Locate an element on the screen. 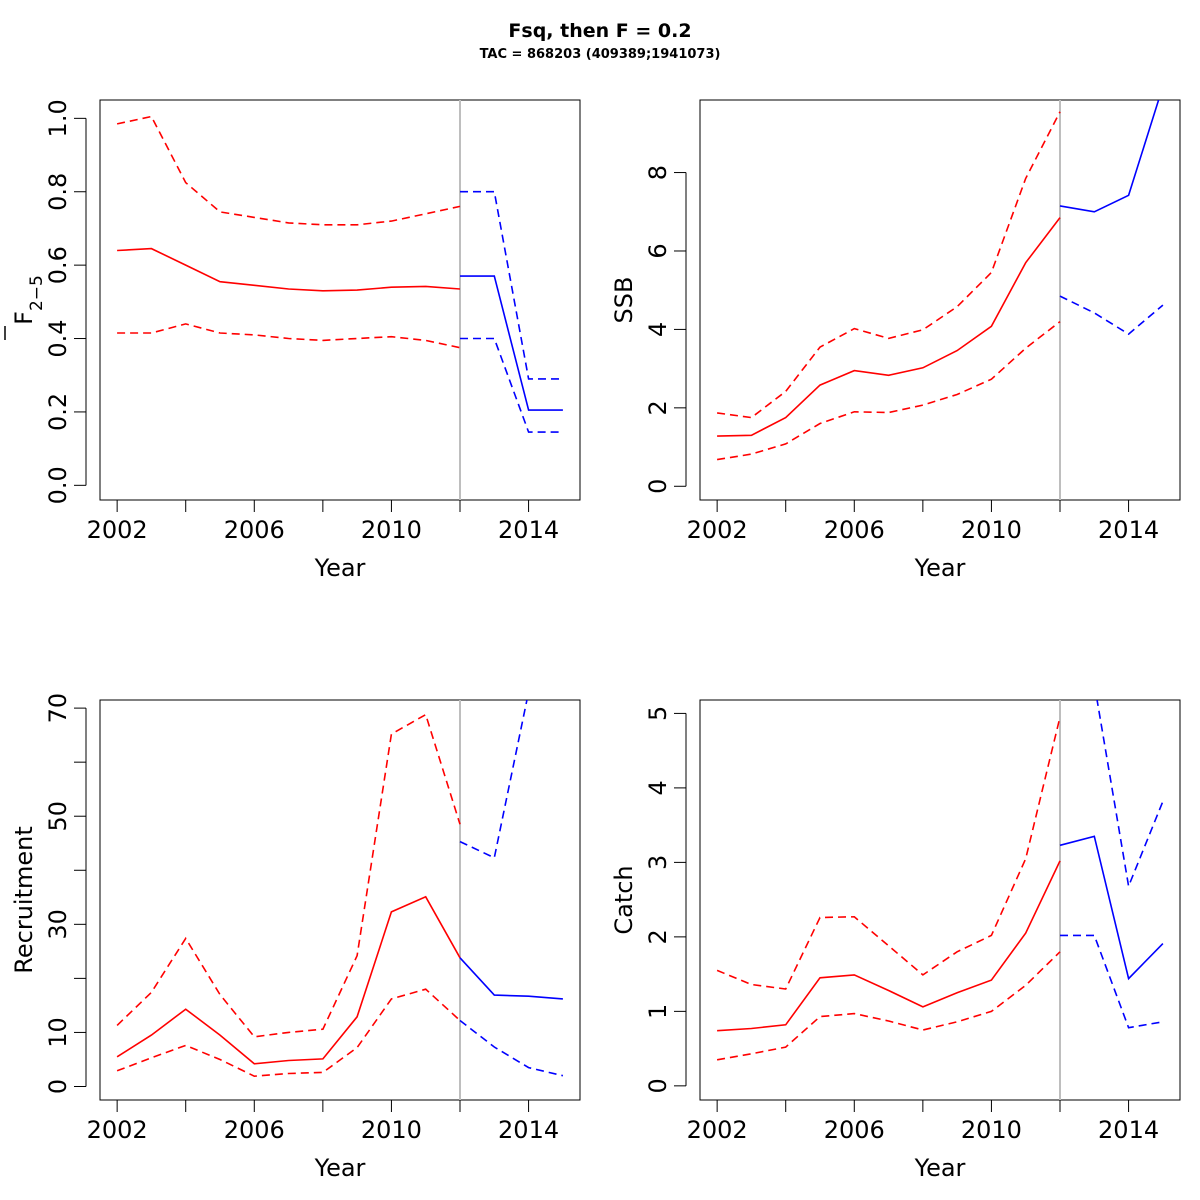 The width and height of the screenshot is (1200, 1200). y-axis-label: F2−5 is located at coordinates (28, 300).